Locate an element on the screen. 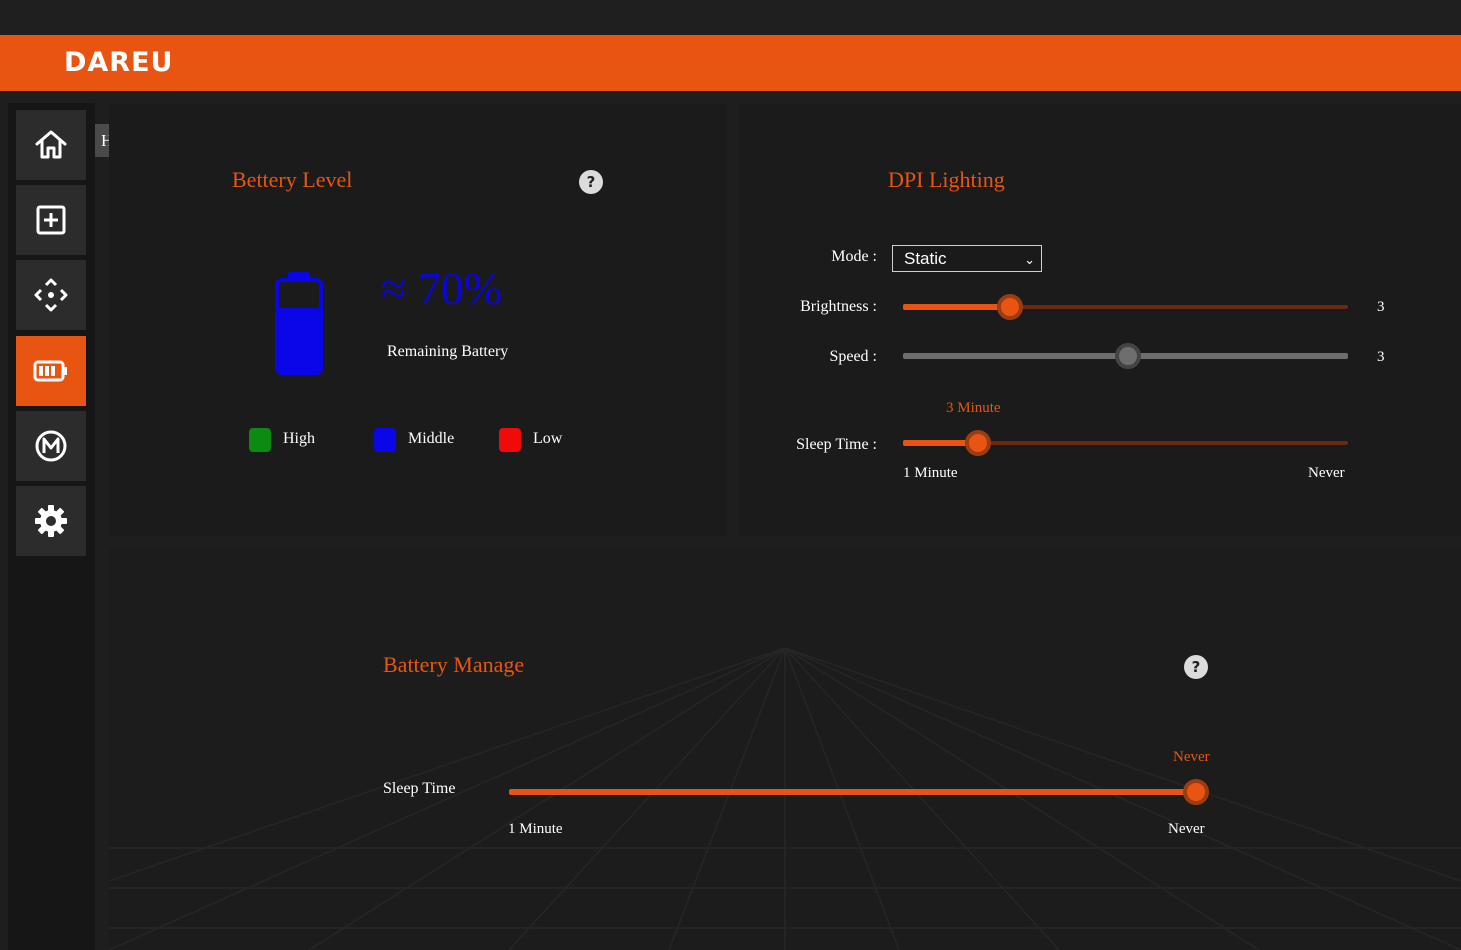  chevron-down-icon: ⌄ is located at coordinates (1029, 259).